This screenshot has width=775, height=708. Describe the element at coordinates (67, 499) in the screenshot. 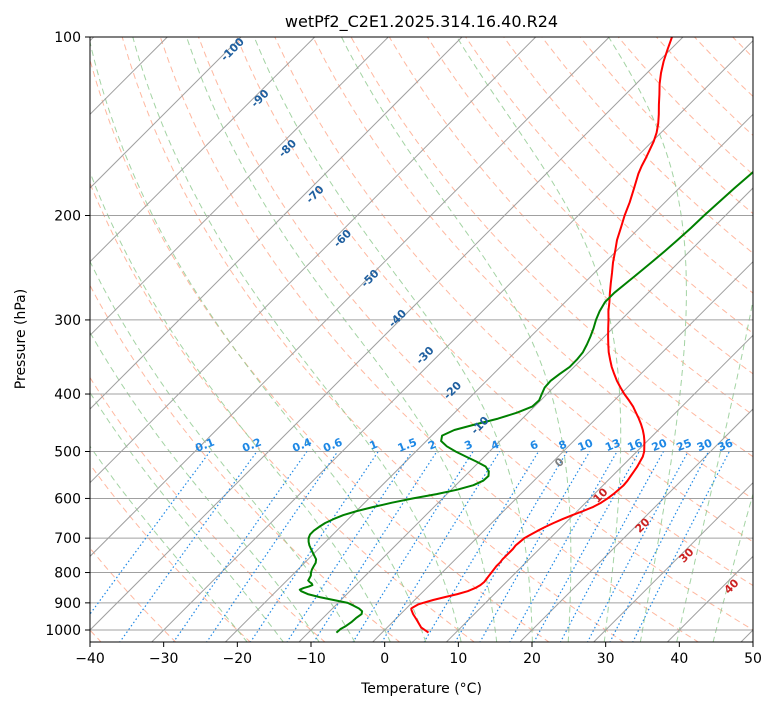

I see `y-tick-label: 600` at that location.